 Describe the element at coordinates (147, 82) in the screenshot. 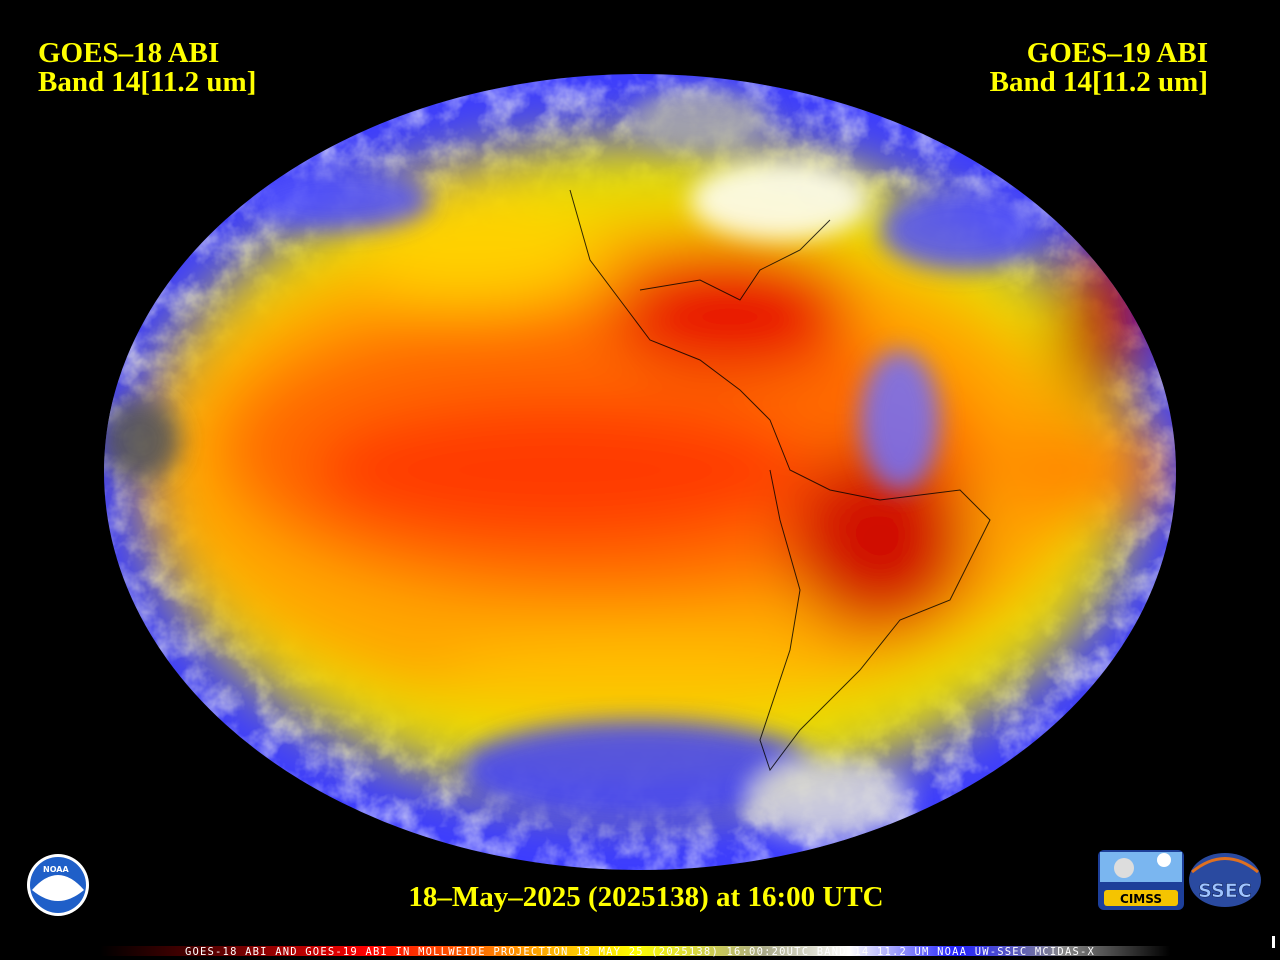

I see `left-band: Band 14[11.2 um]` at that location.